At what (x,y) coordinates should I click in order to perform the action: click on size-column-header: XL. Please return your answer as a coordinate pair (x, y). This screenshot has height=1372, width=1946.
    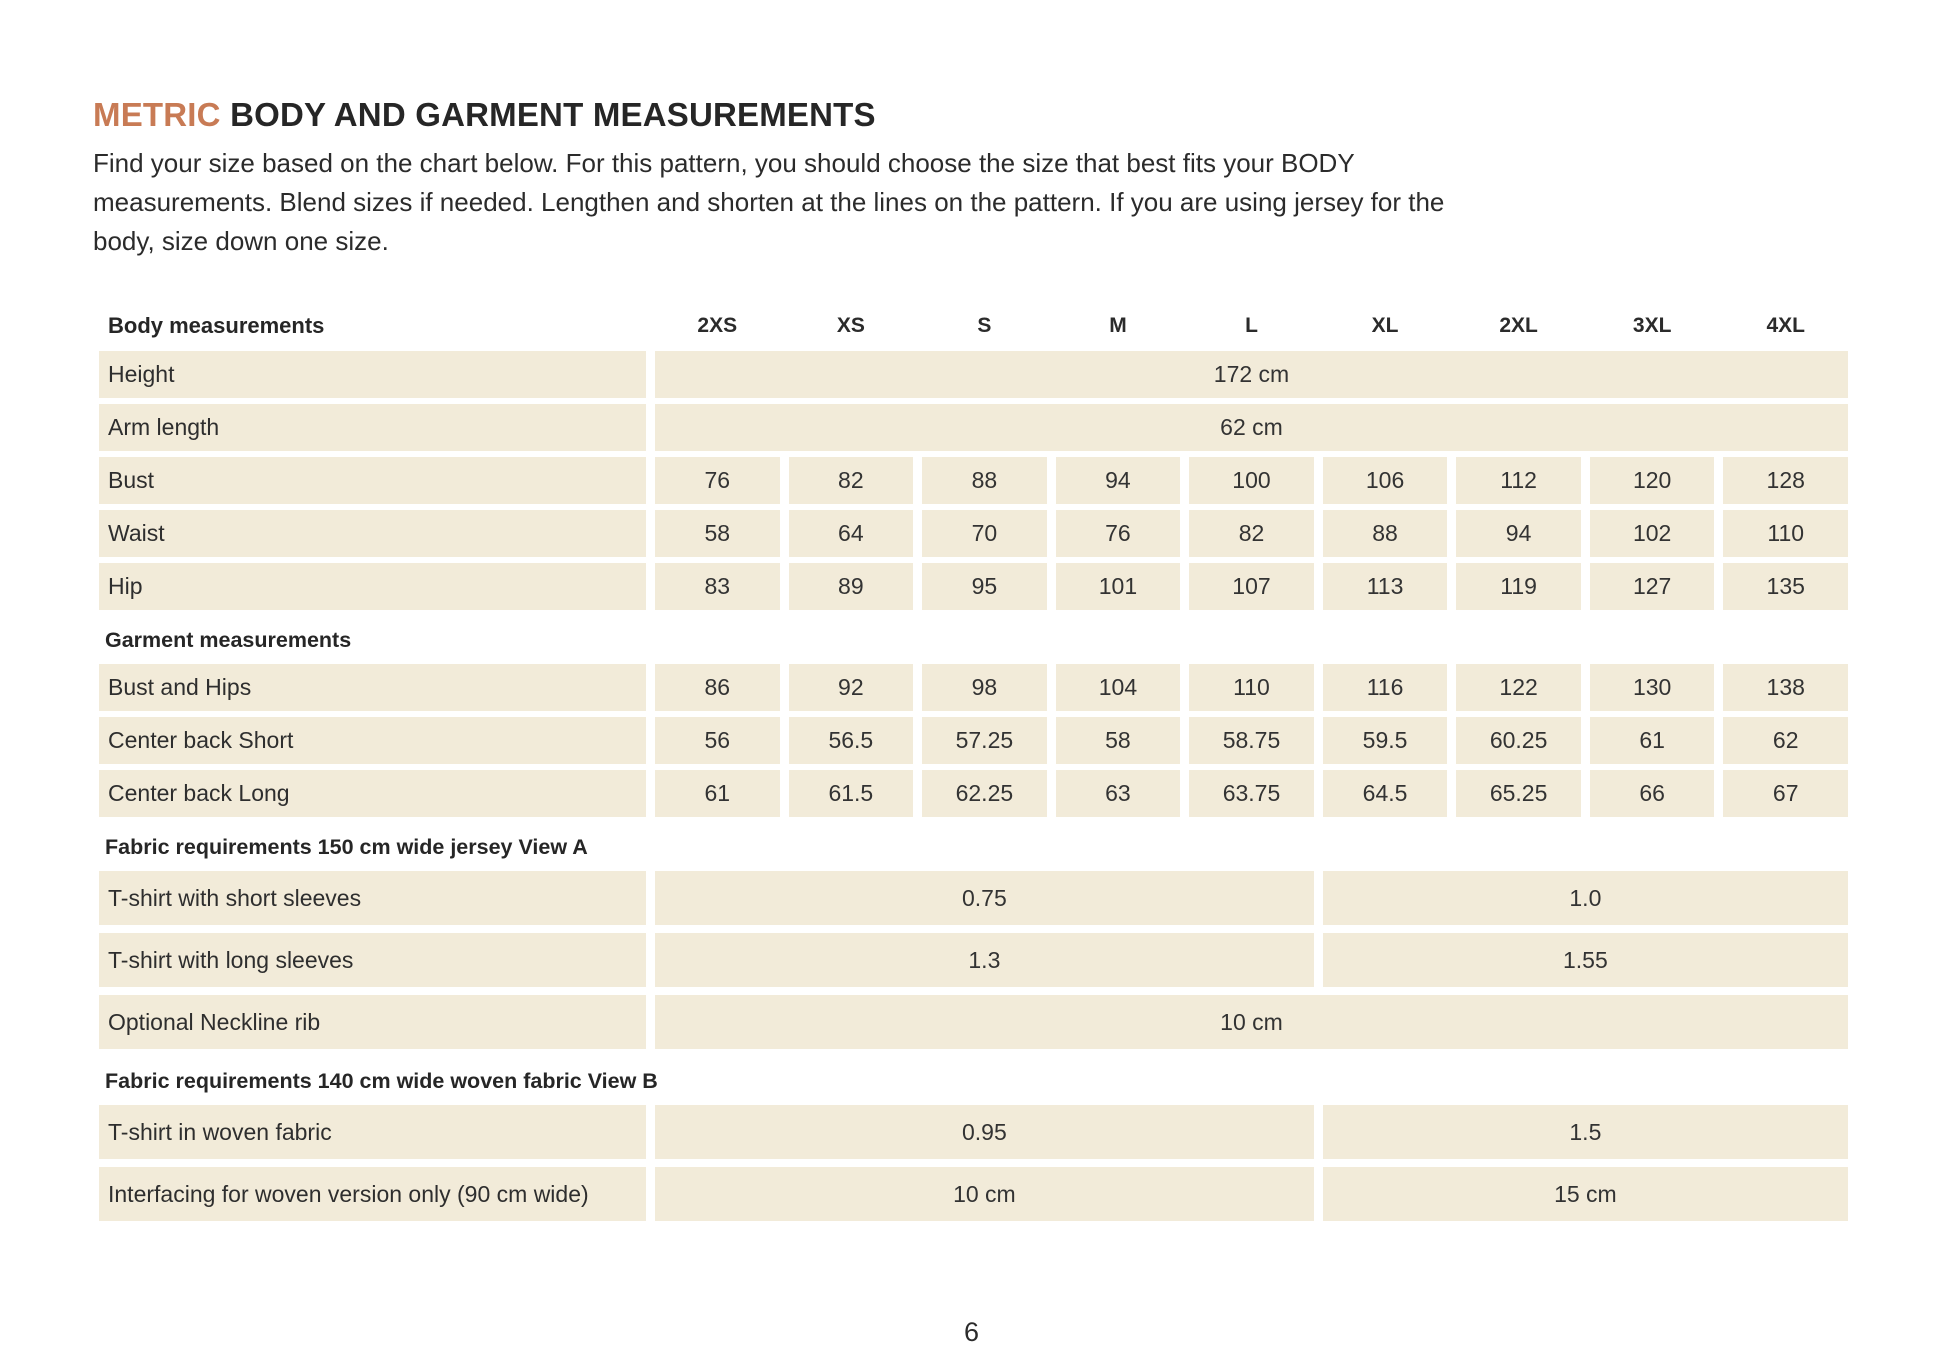
    Looking at the image, I should click on (1385, 325).